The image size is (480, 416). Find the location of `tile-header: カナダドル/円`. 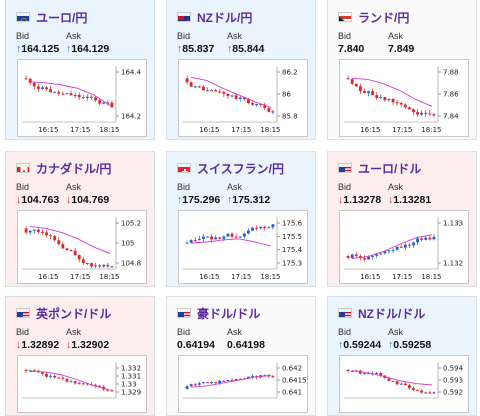

tile-header: カナダドル/円 is located at coordinates (63, 168).